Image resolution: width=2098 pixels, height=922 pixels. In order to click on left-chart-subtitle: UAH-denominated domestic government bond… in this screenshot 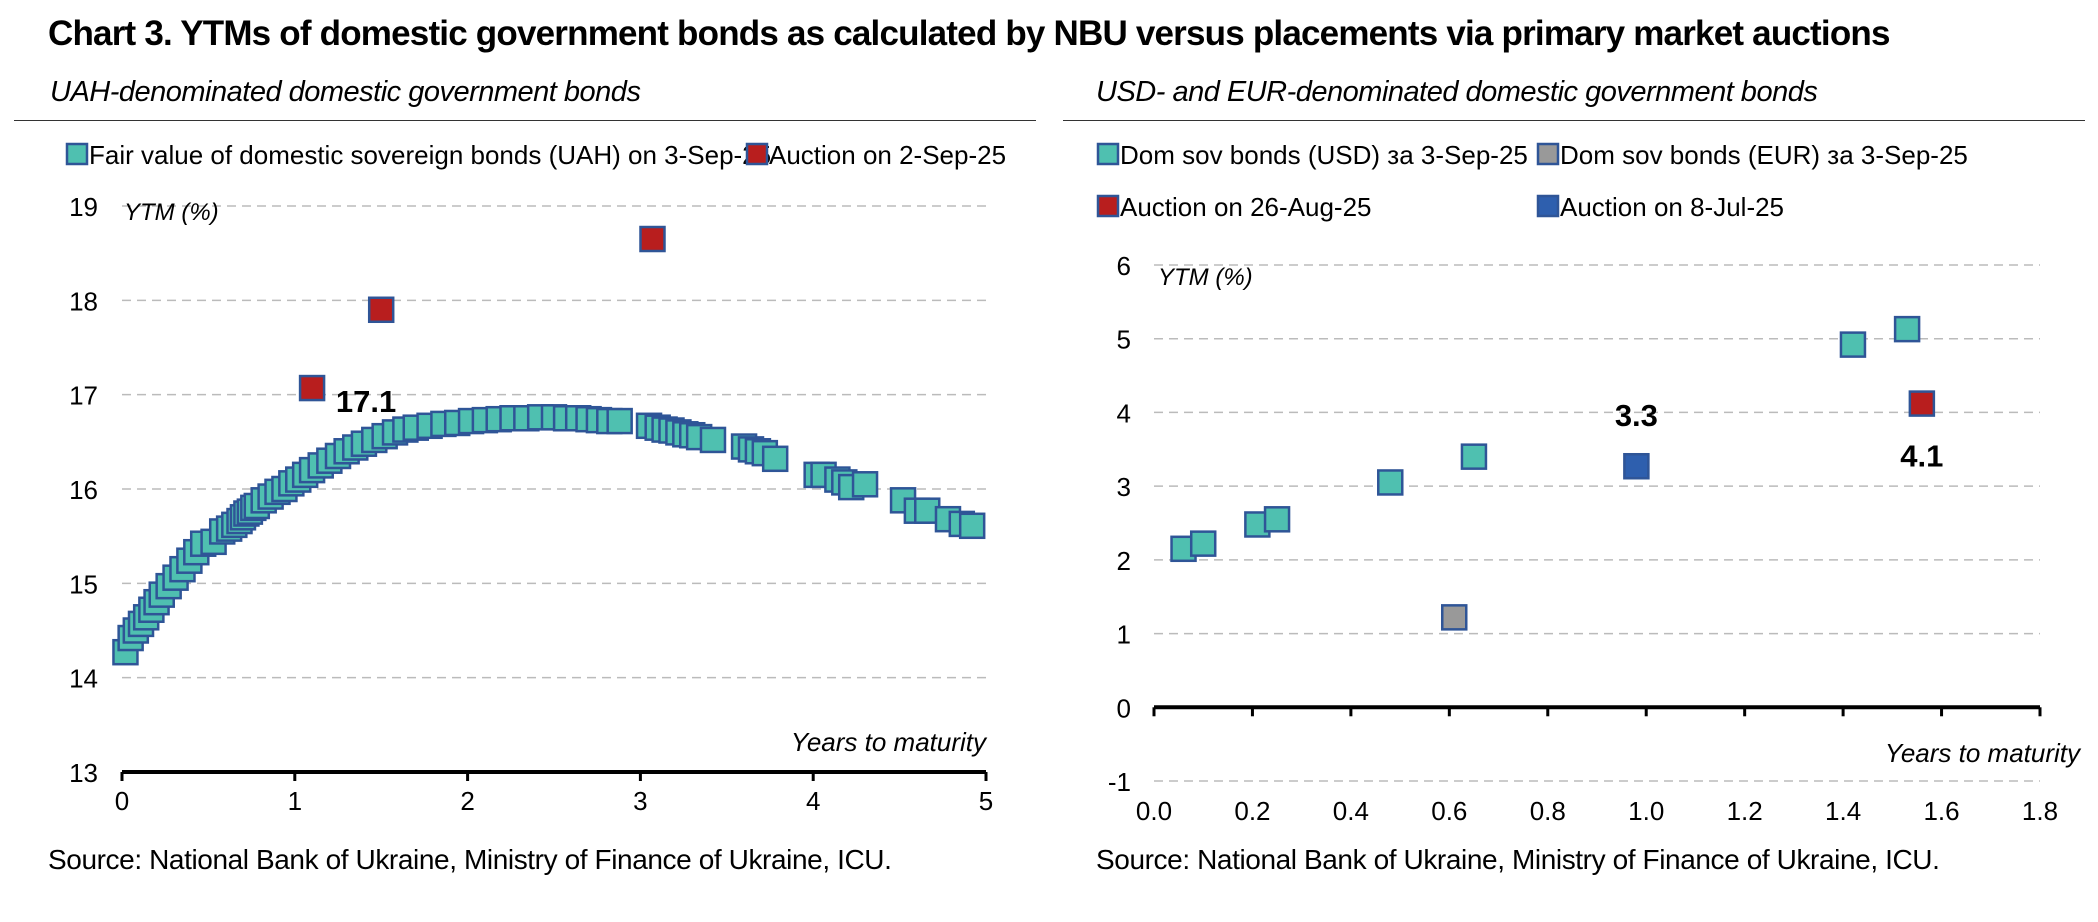, I will do `click(345, 92)`.